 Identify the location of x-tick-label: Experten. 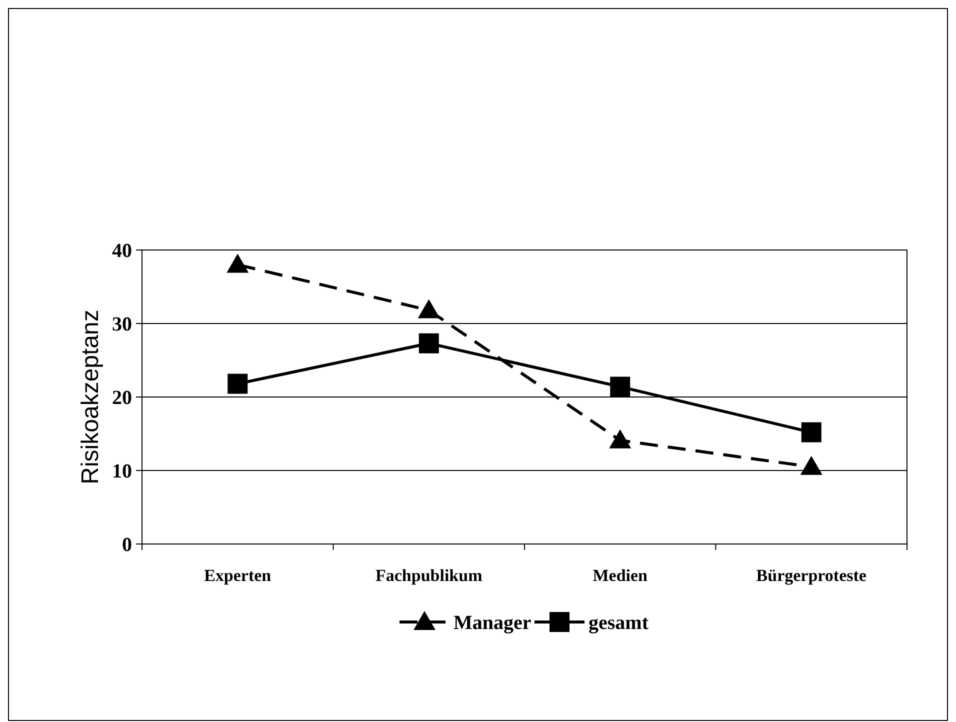
(238, 575).